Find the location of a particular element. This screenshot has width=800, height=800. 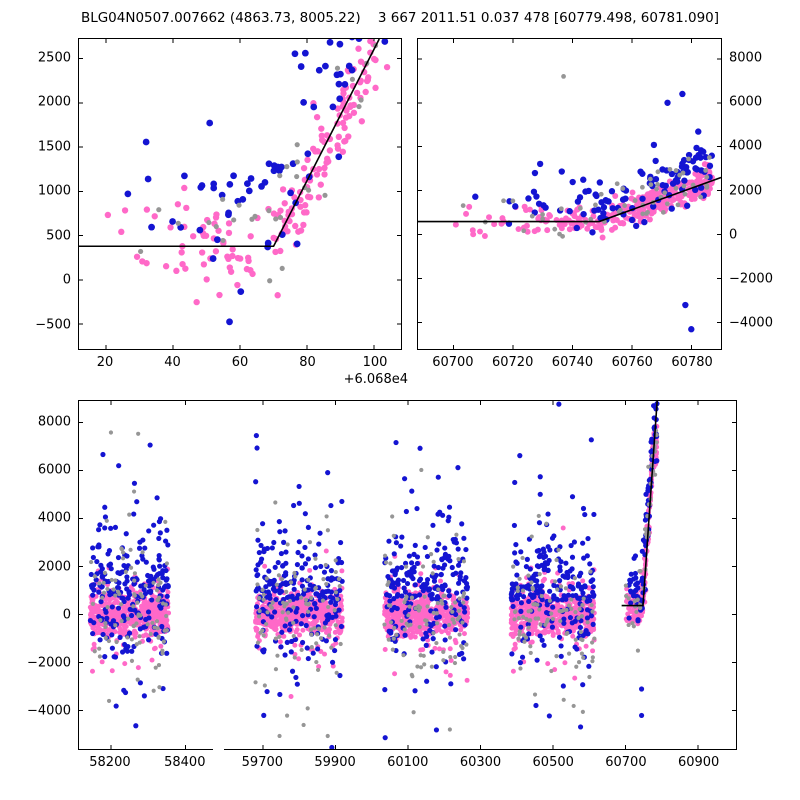

axis-tick-label: −500 is located at coordinates (53, 325).